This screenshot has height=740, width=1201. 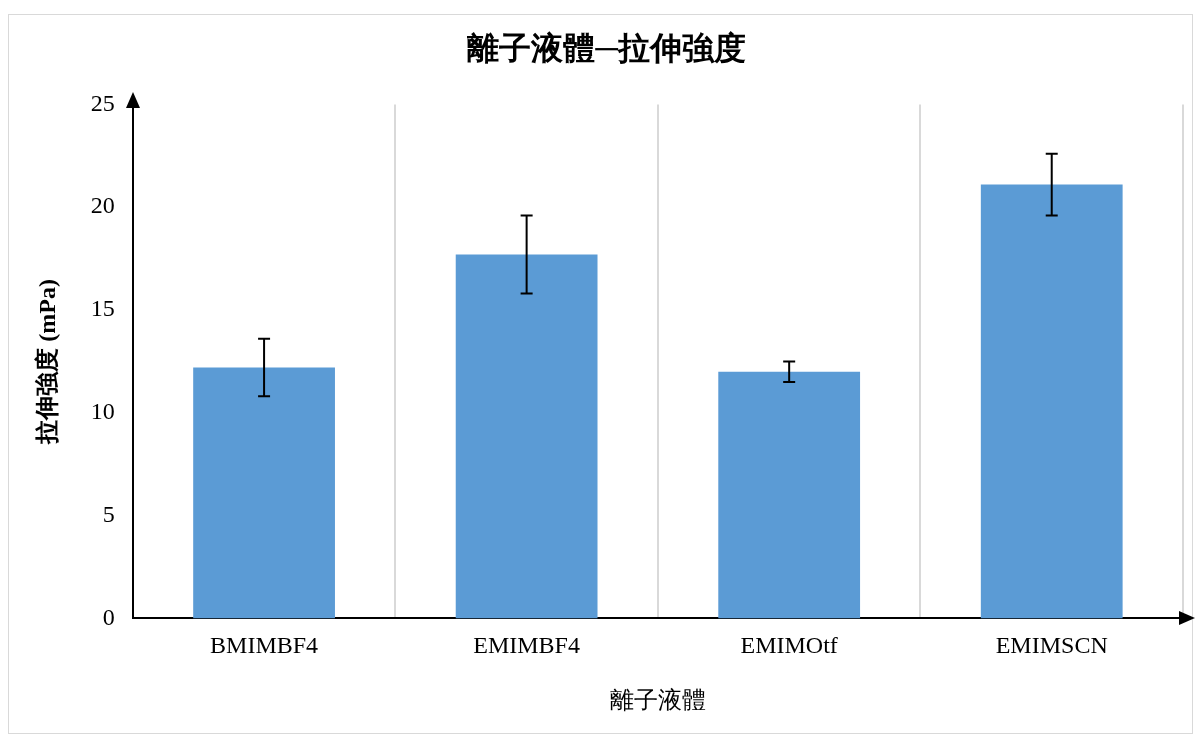 I want to click on y-tick-label: 15, so click(x=102, y=308).